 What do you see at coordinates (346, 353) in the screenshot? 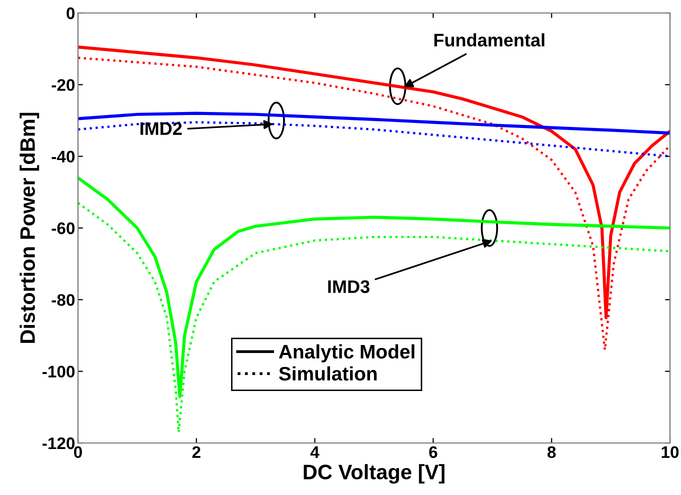
I see `legend-label: Analytic Model` at bounding box center [346, 353].